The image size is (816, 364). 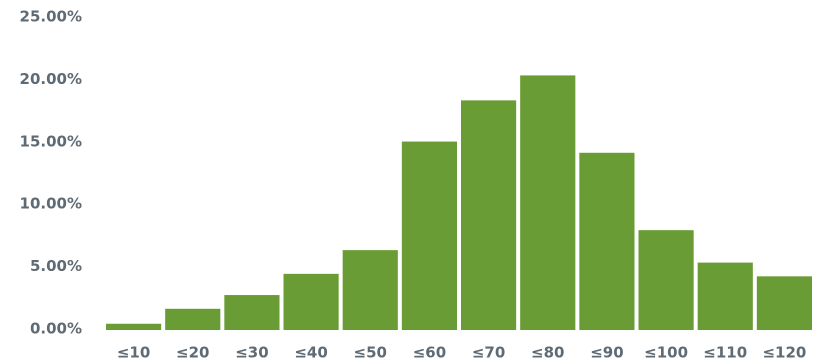 What do you see at coordinates (251, 353) in the screenshot?
I see `x-tick-label: ≤30` at bounding box center [251, 353].